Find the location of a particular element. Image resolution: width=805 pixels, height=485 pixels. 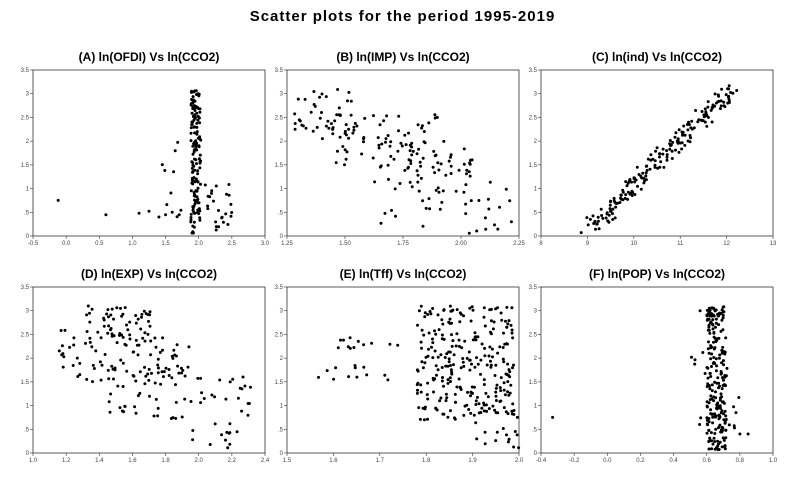

x-tick-label: 2.0 is located at coordinates (519, 461).